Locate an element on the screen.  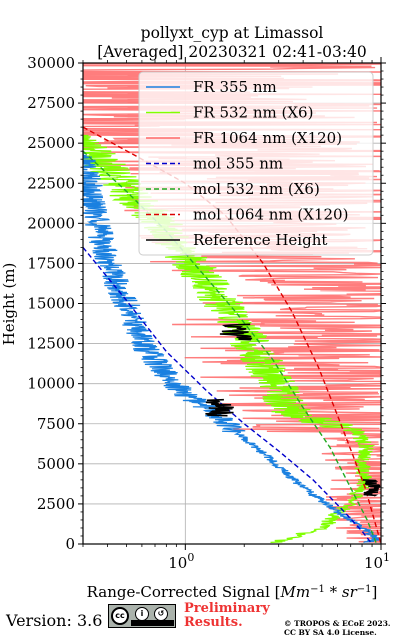
y-tick-label: 25000 is located at coordinates (51, 143).